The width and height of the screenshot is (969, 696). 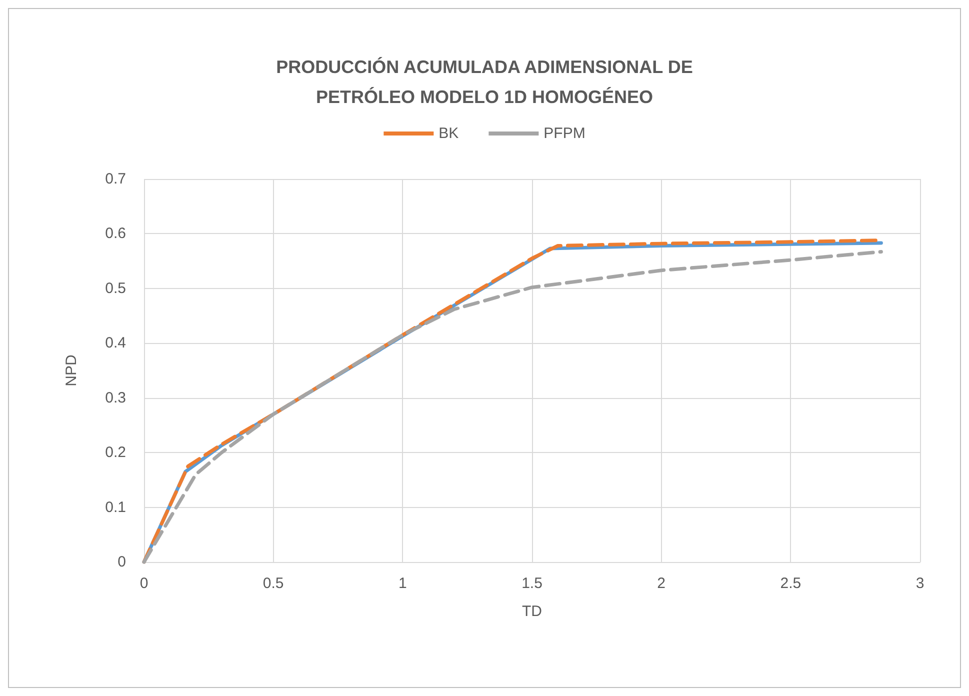 What do you see at coordinates (115, 288) in the screenshot?
I see `y-tick-label: 0.5` at bounding box center [115, 288].